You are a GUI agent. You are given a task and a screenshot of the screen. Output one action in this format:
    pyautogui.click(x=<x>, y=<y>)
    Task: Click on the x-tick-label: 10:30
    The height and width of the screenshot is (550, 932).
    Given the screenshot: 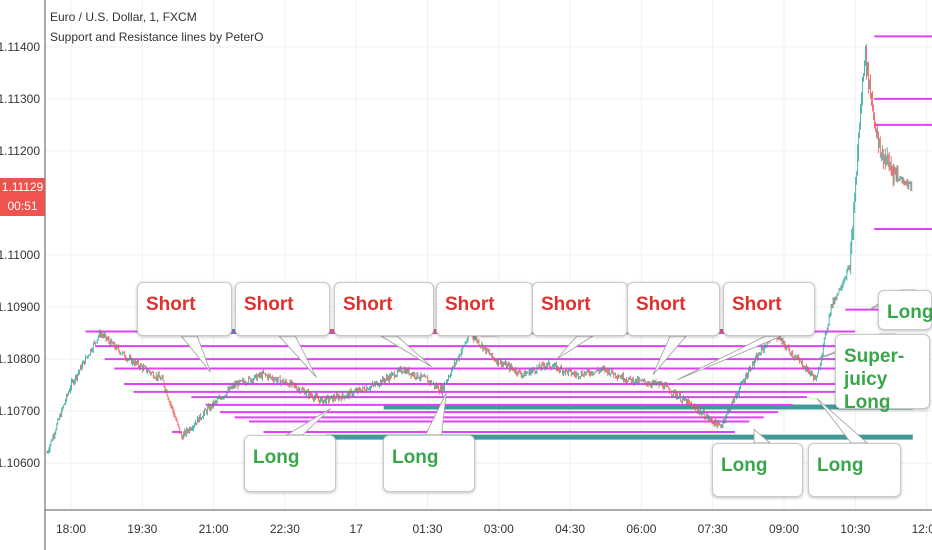 What is the action you would take?
    pyautogui.click(x=855, y=529)
    